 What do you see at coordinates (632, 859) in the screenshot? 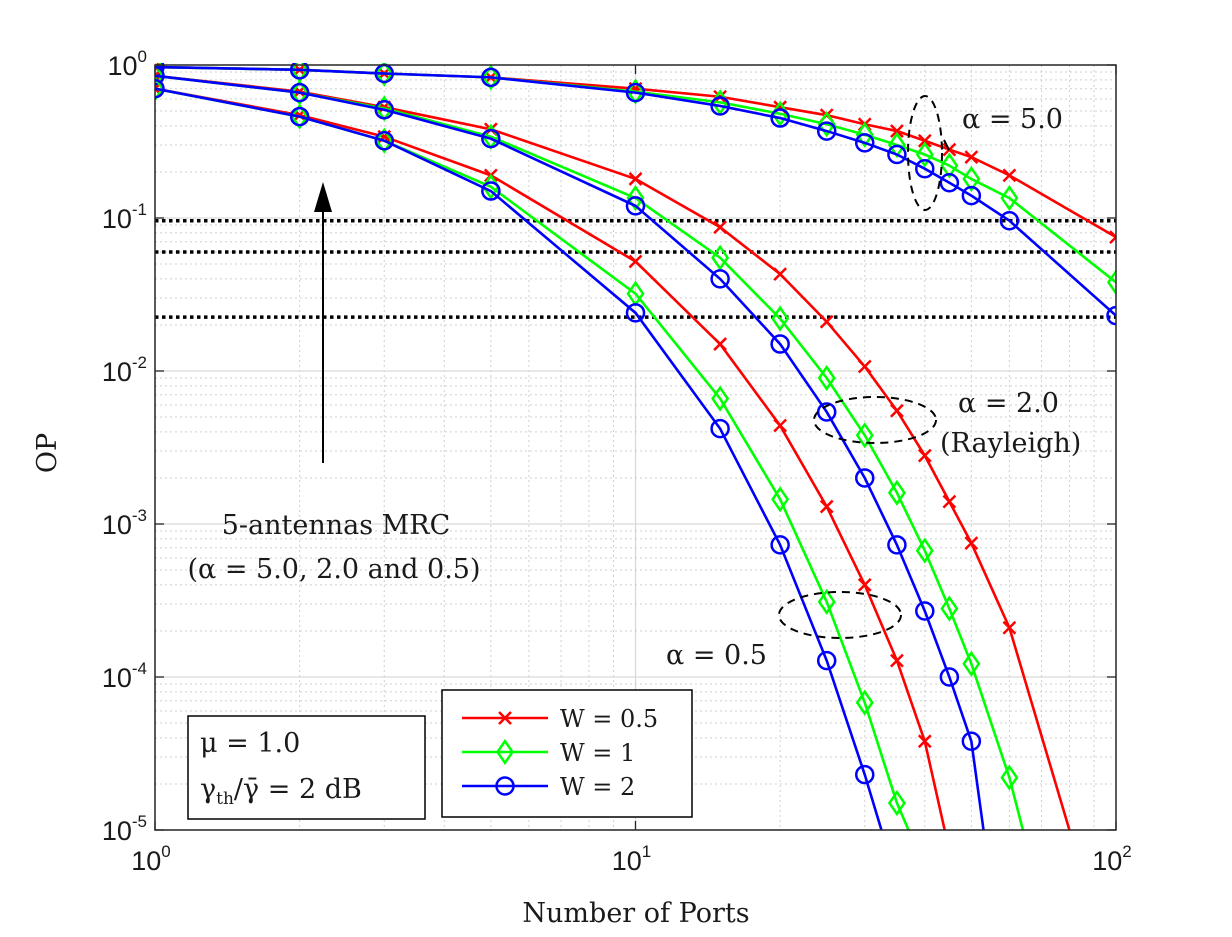
I see `x-tick-label: 10¹` at bounding box center [632, 859].